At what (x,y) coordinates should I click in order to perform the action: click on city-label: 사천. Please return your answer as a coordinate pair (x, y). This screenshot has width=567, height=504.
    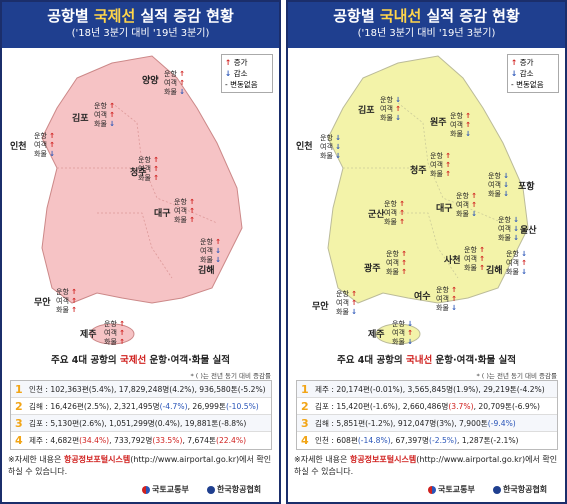
    Looking at the image, I should click on (452, 261).